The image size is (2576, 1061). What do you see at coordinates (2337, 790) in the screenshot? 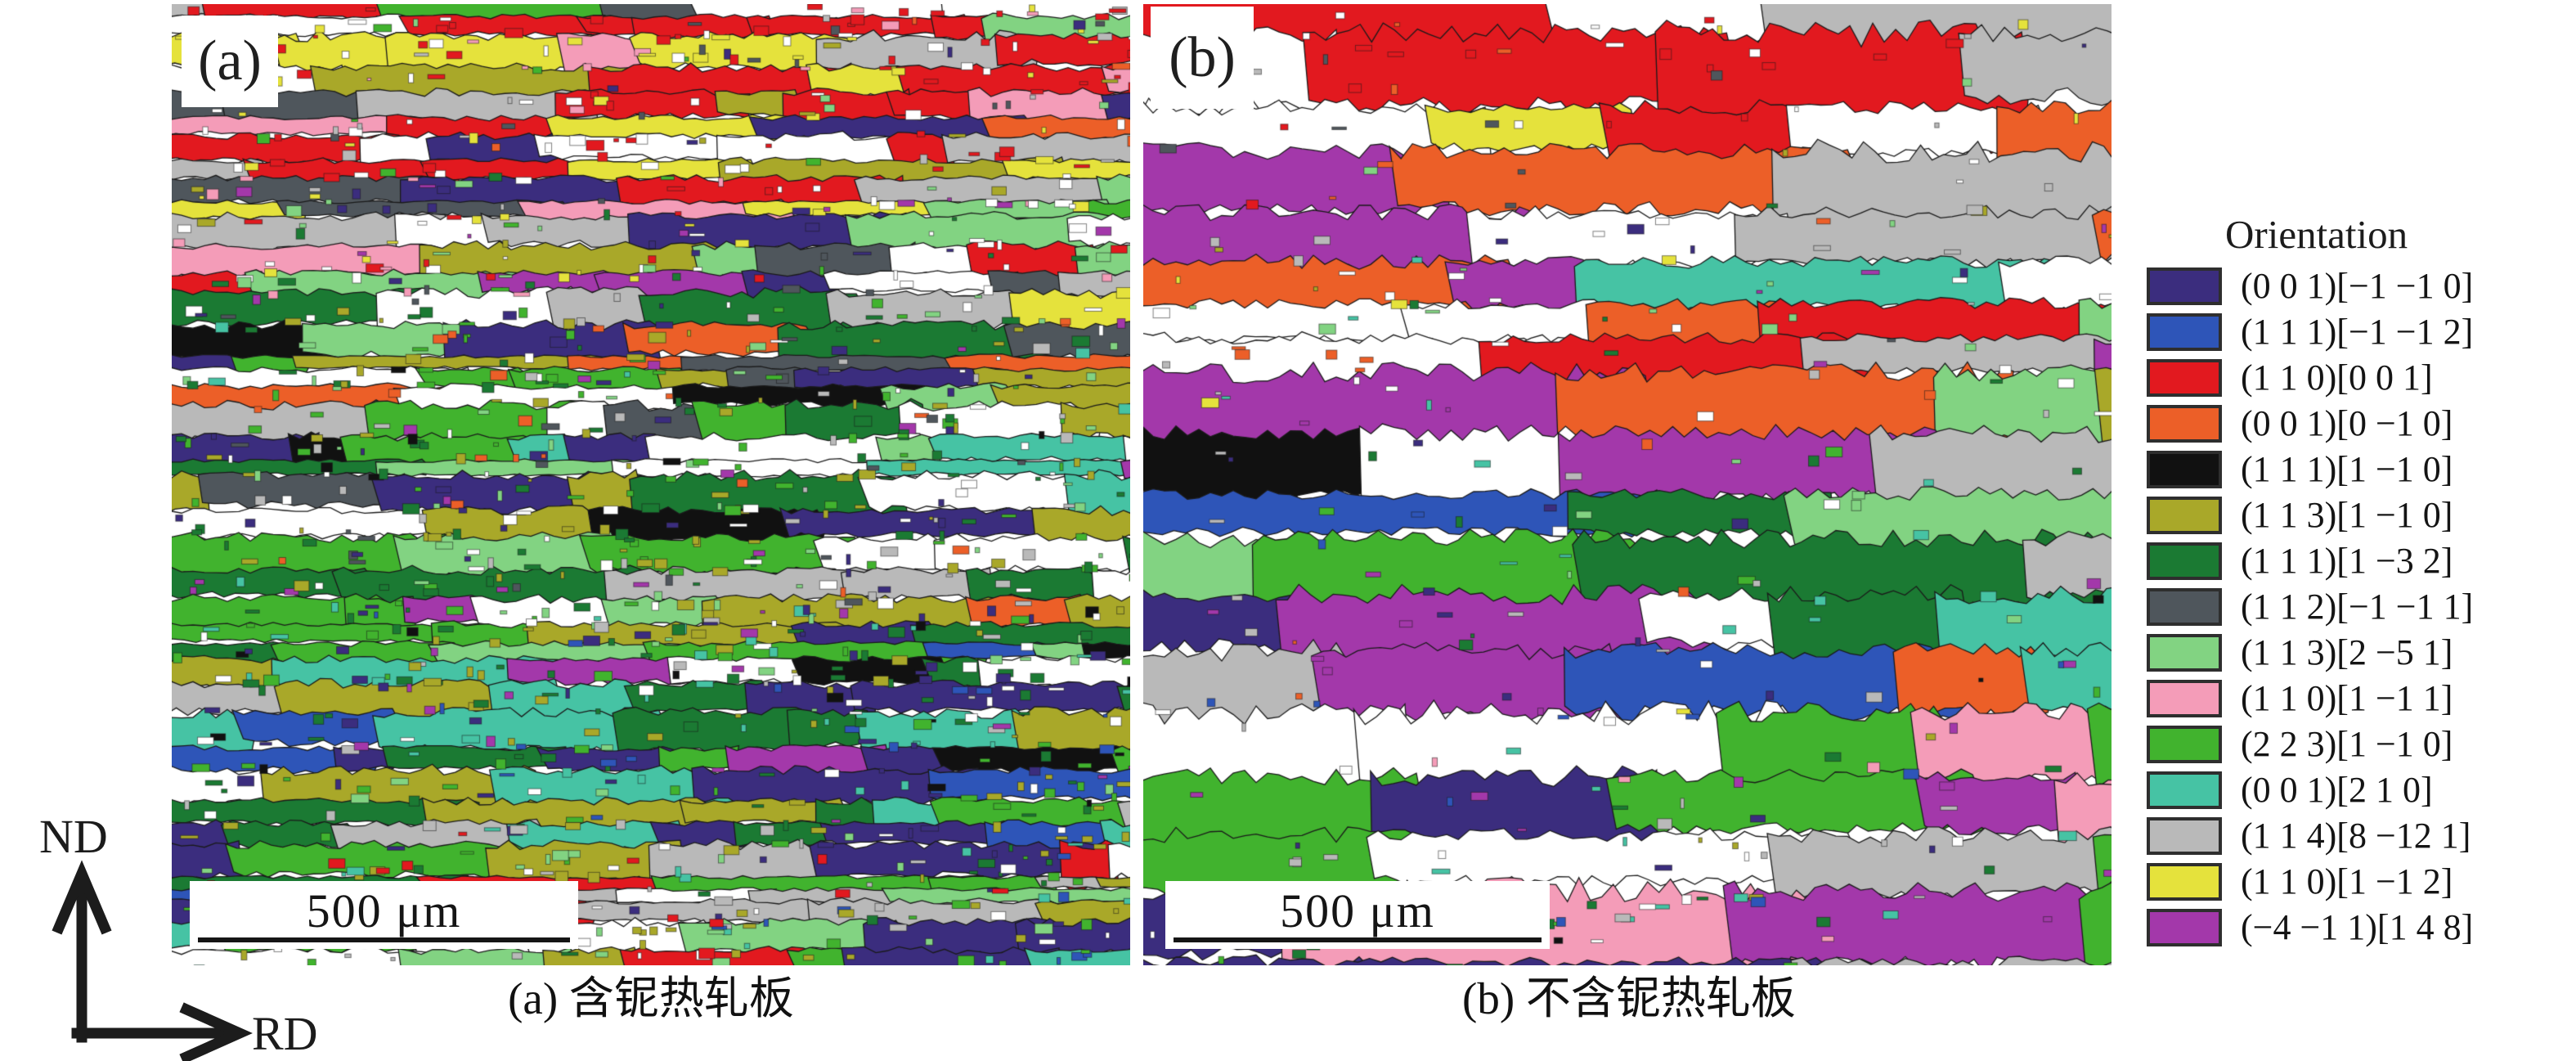
I see `legend-entry-label: (0 0 1)[2 1 0]` at bounding box center [2337, 790].